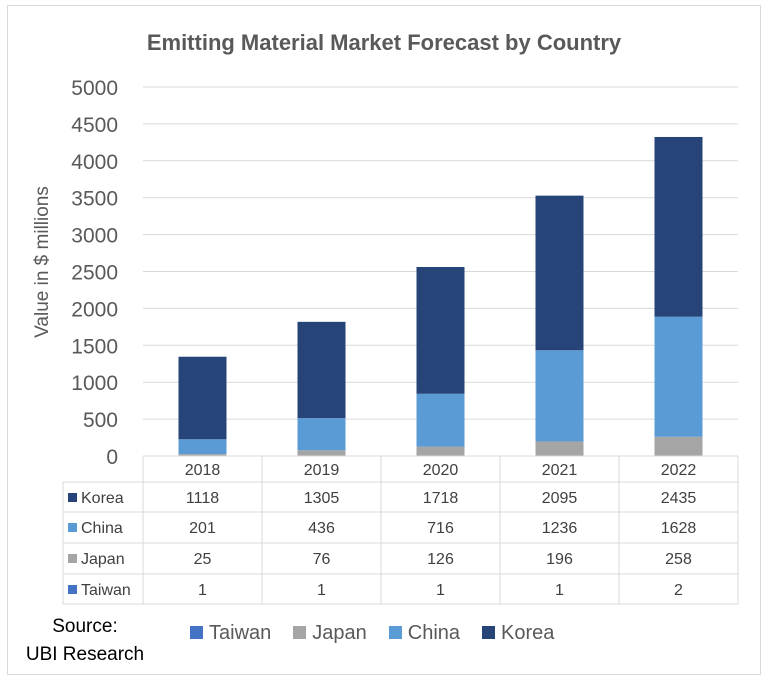 This screenshot has width=768, height=680. What do you see at coordinates (94, 273) in the screenshot?
I see `y-tick-label: 2500` at bounding box center [94, 273].